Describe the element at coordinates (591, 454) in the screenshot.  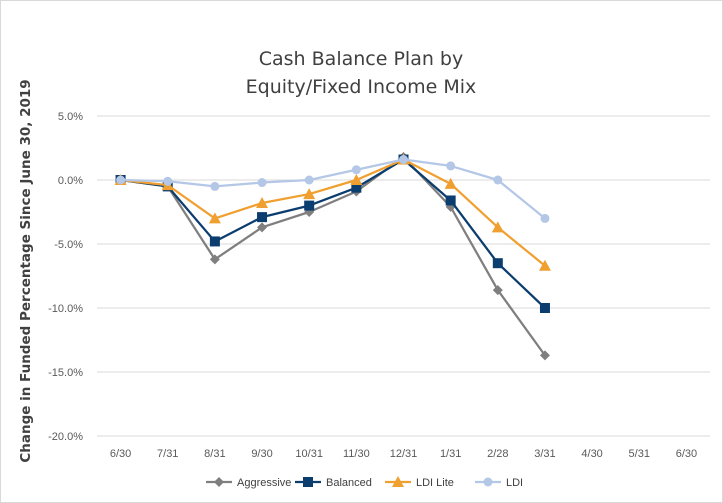
I see `x-tick-label: 4/30` at that location.